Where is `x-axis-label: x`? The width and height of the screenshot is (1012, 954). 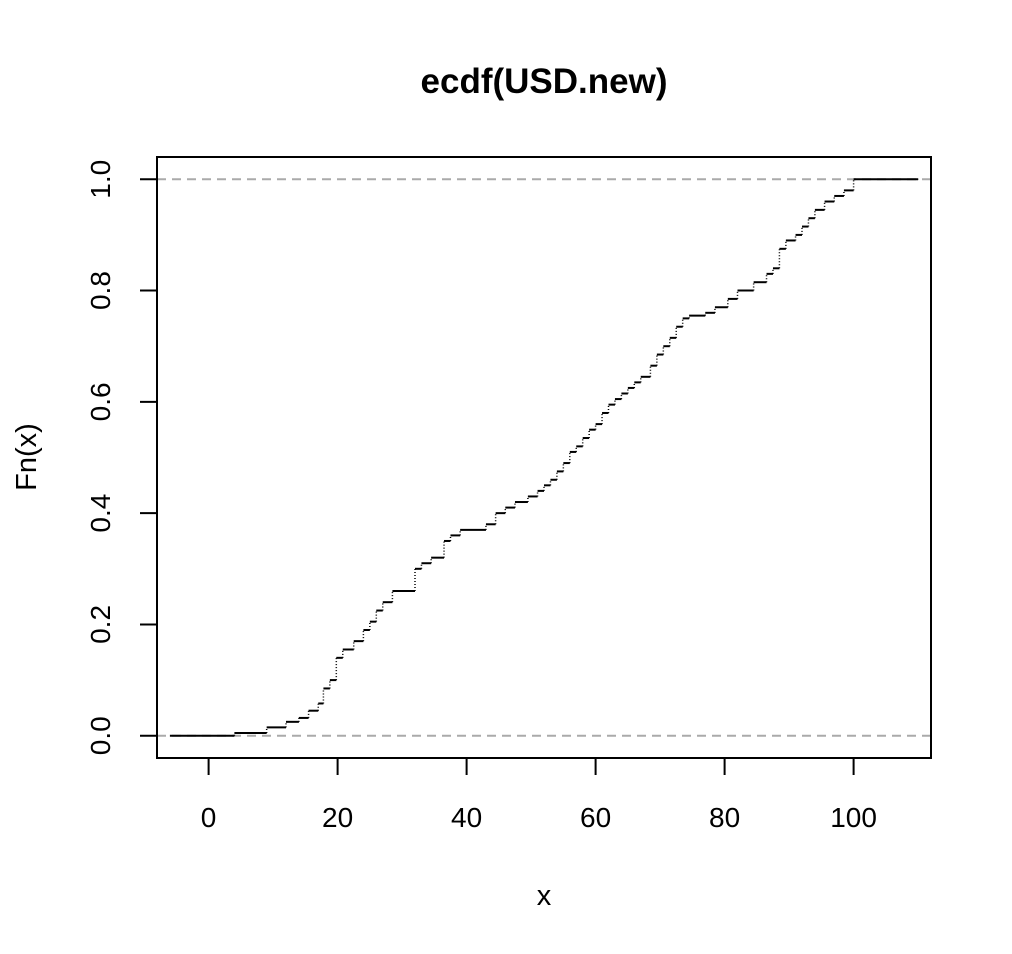 x-axis-label: x is located at coordinates (544, 896).